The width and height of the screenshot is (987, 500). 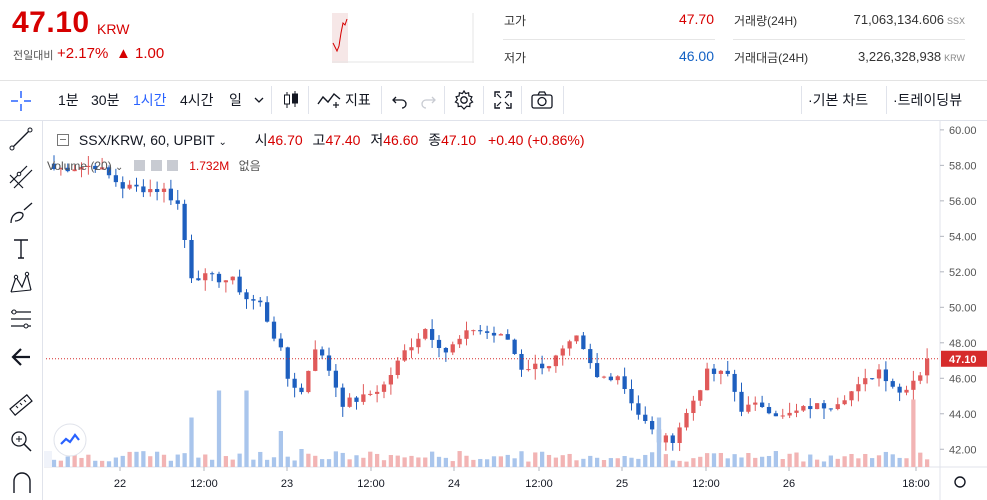 What do you see at coordinates (63, 140) in the screenshot?
I see `collapse-icon` at bounding box center [63, 140].